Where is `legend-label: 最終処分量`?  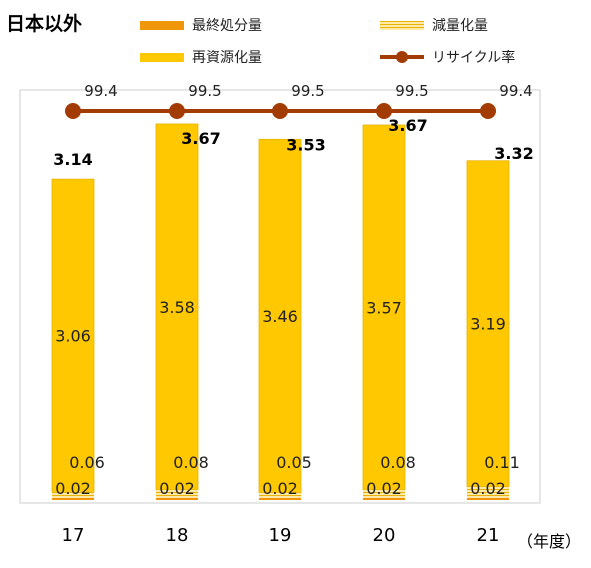
legend-label: 最終処分量 is located at coordinates (227, 26).